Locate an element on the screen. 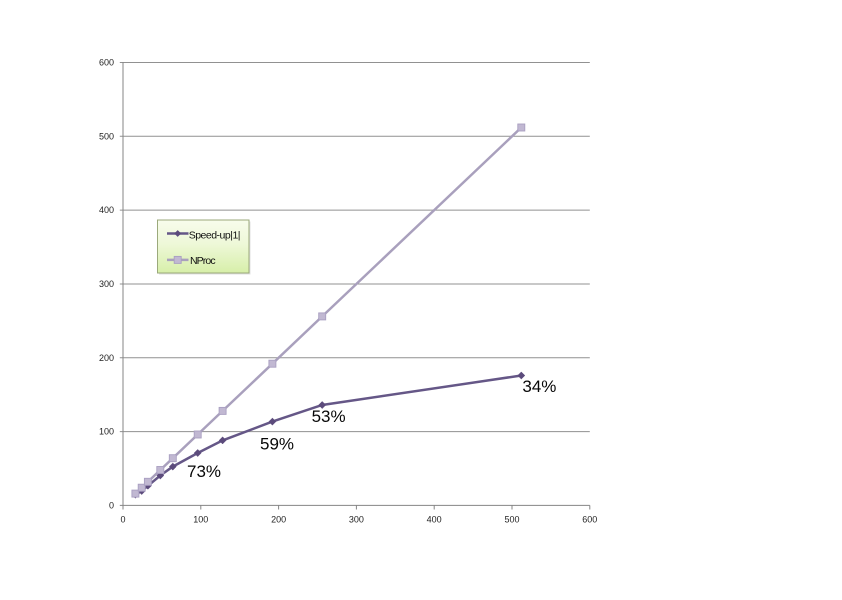 This screenshot has height=600, width=842. svg-text: 53% is located at coordinates (329, 416).